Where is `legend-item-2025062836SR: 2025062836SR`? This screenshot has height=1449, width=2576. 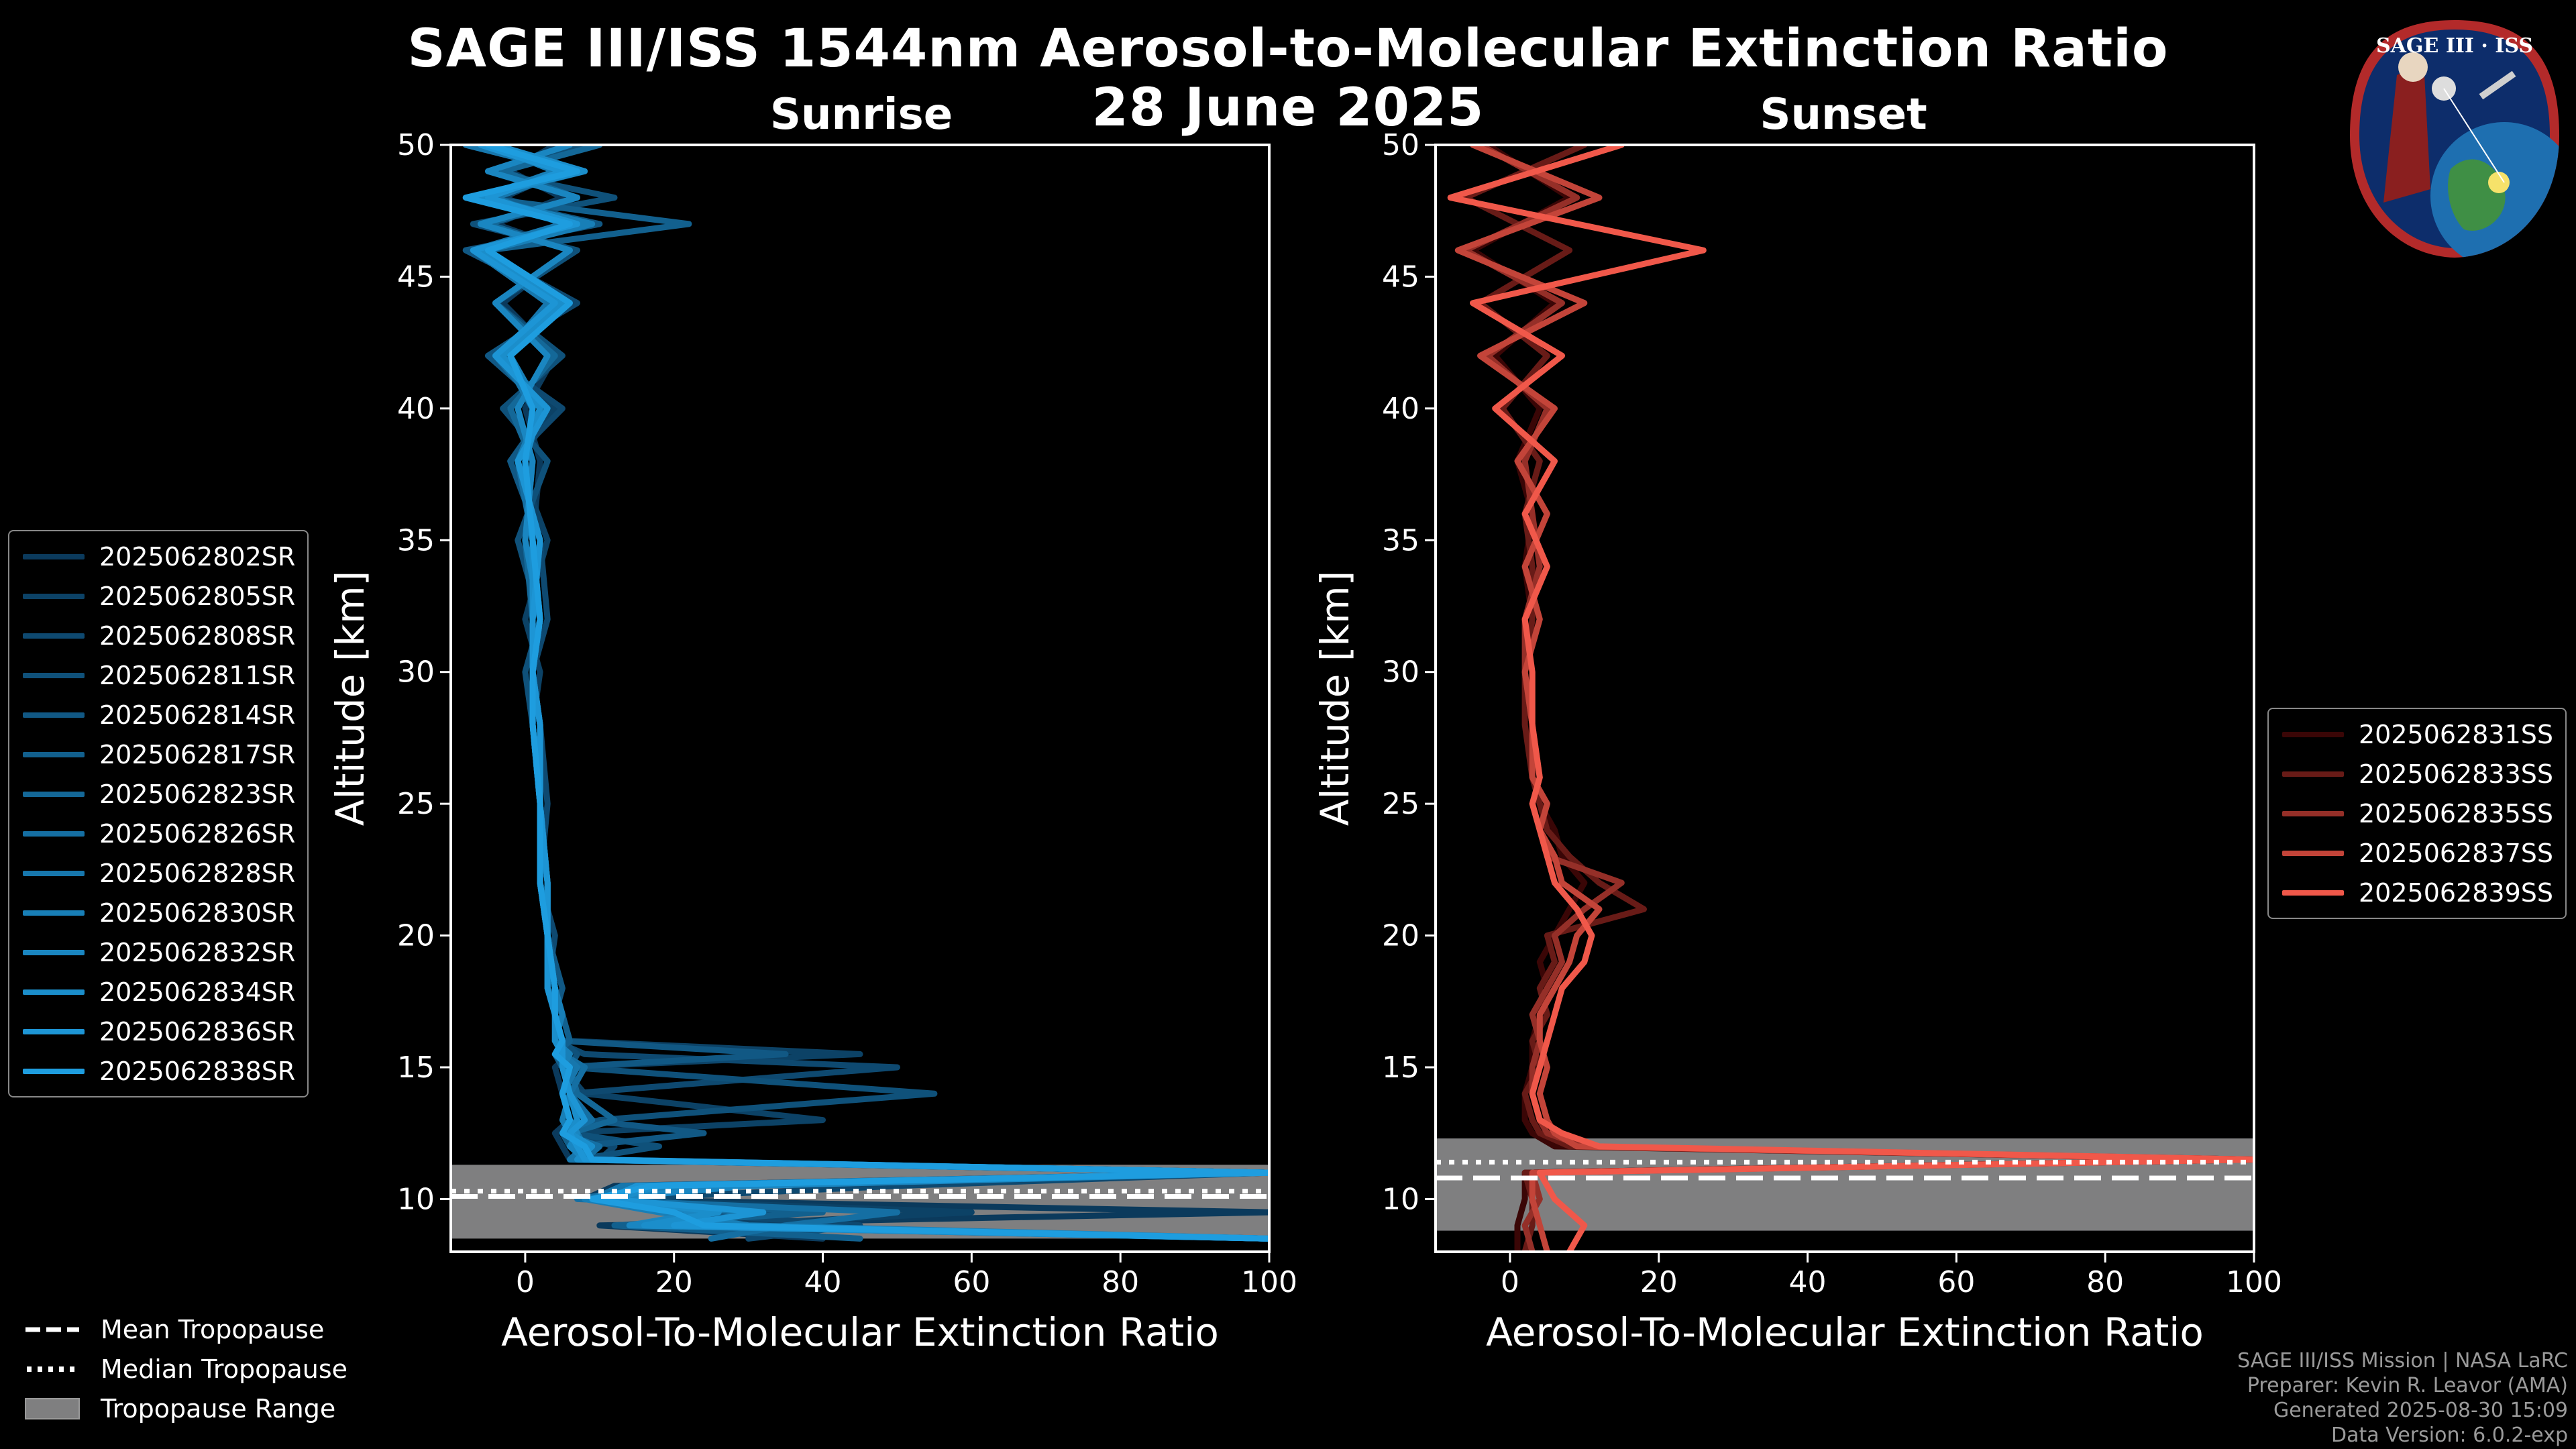 legend-item-2025062836SR: 2025062836SR is located at coordinates (152, 1031).